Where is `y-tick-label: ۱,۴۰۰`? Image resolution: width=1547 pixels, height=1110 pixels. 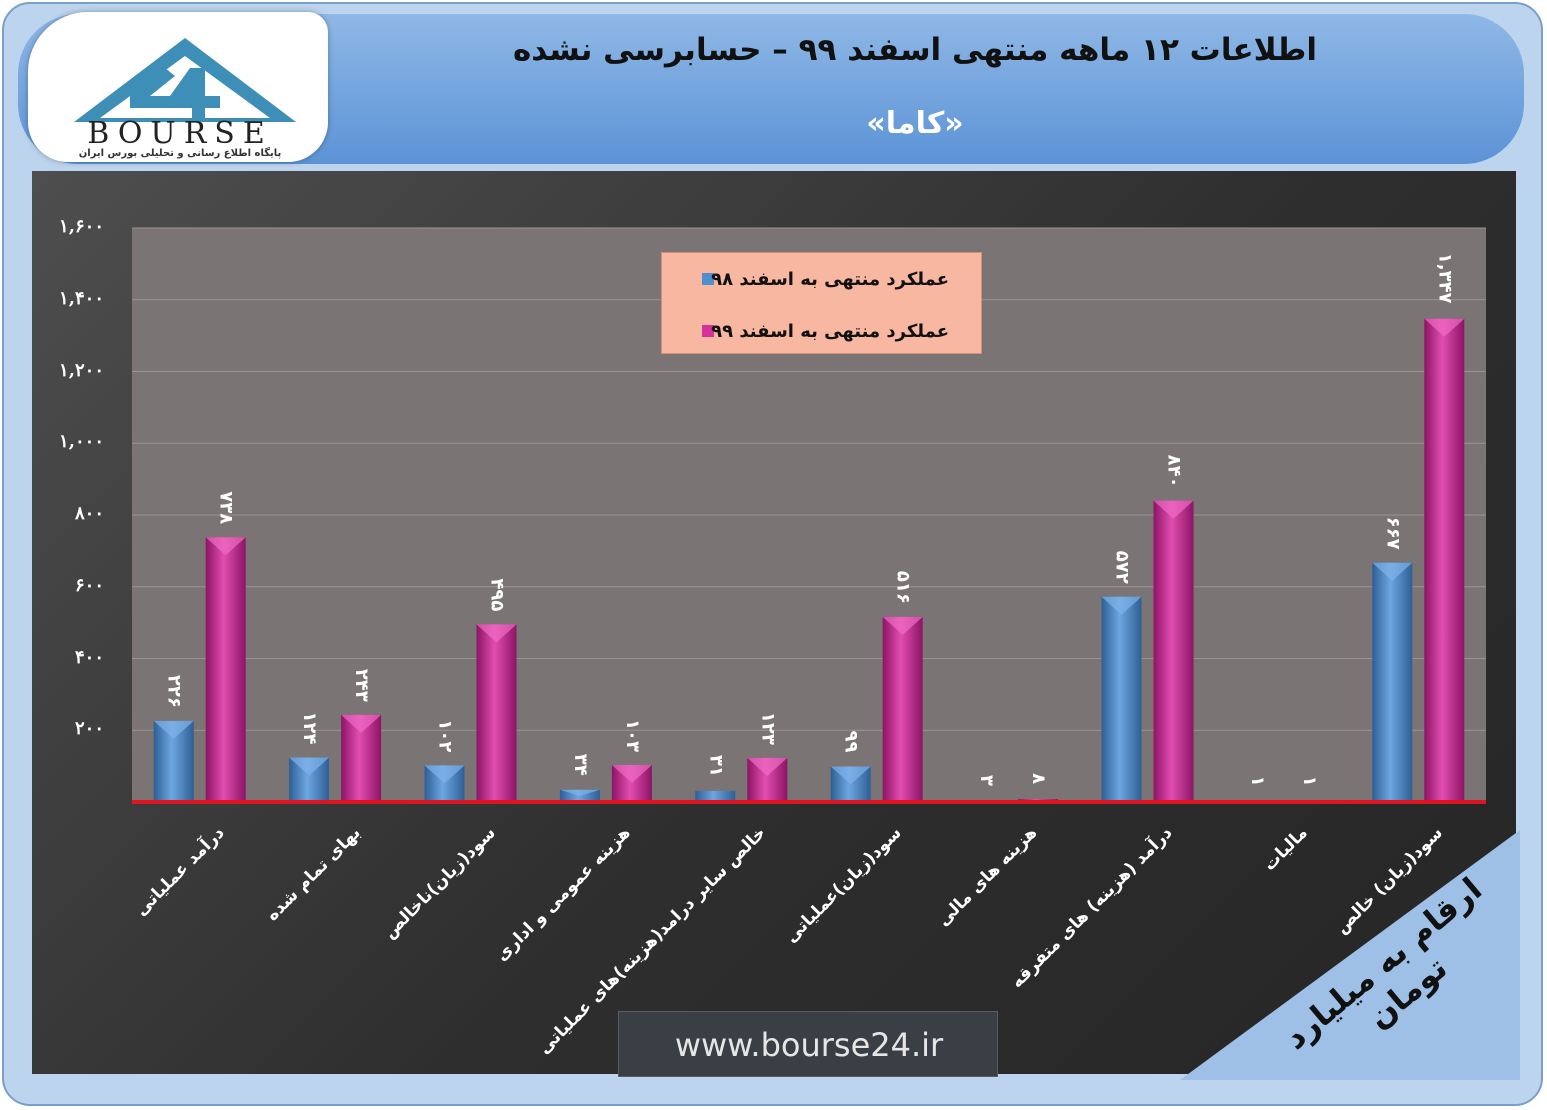
y-tick-label: ۱,۴۰۰ is located at coordinates (81, 298).